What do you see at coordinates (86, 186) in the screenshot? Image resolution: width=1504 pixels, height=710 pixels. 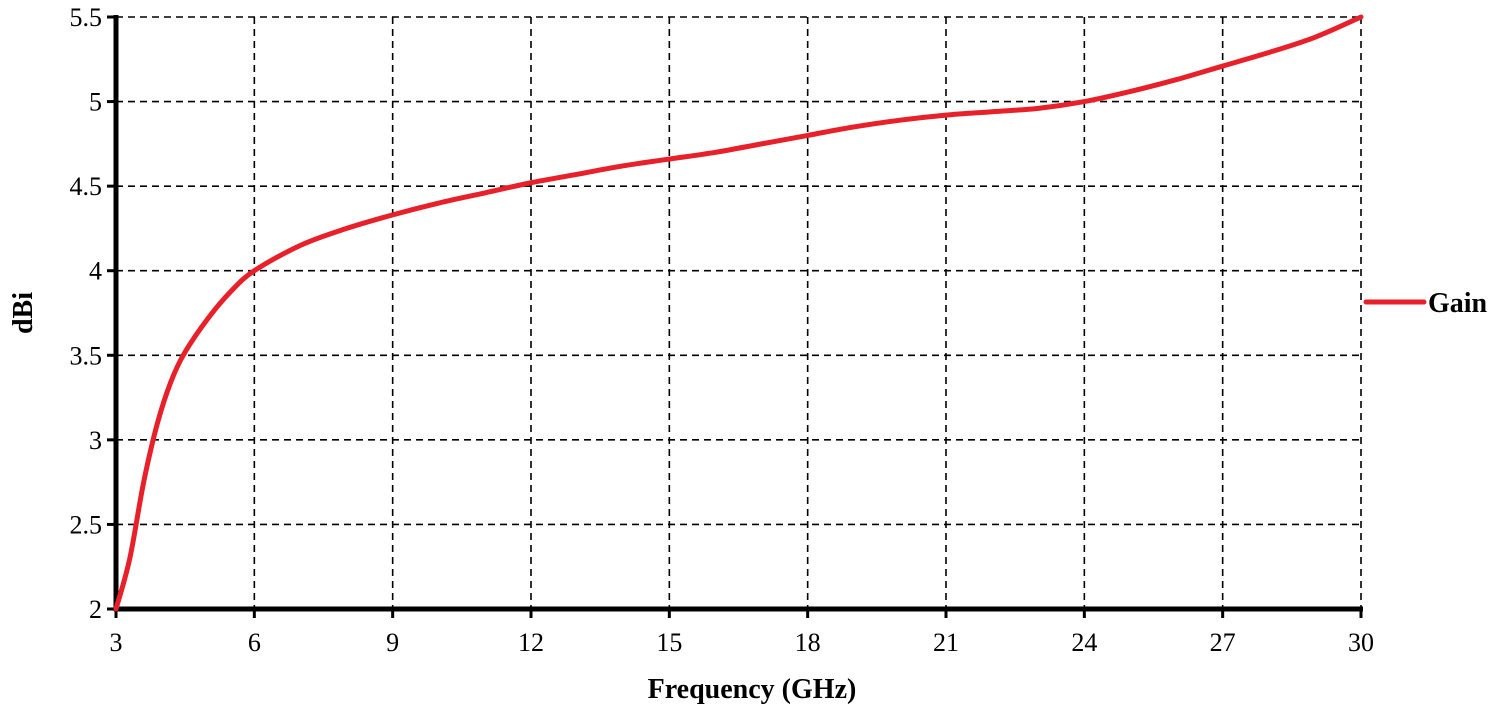 I see `y-tick-label-4.5: 4.5` at bounding box center [86, 186].